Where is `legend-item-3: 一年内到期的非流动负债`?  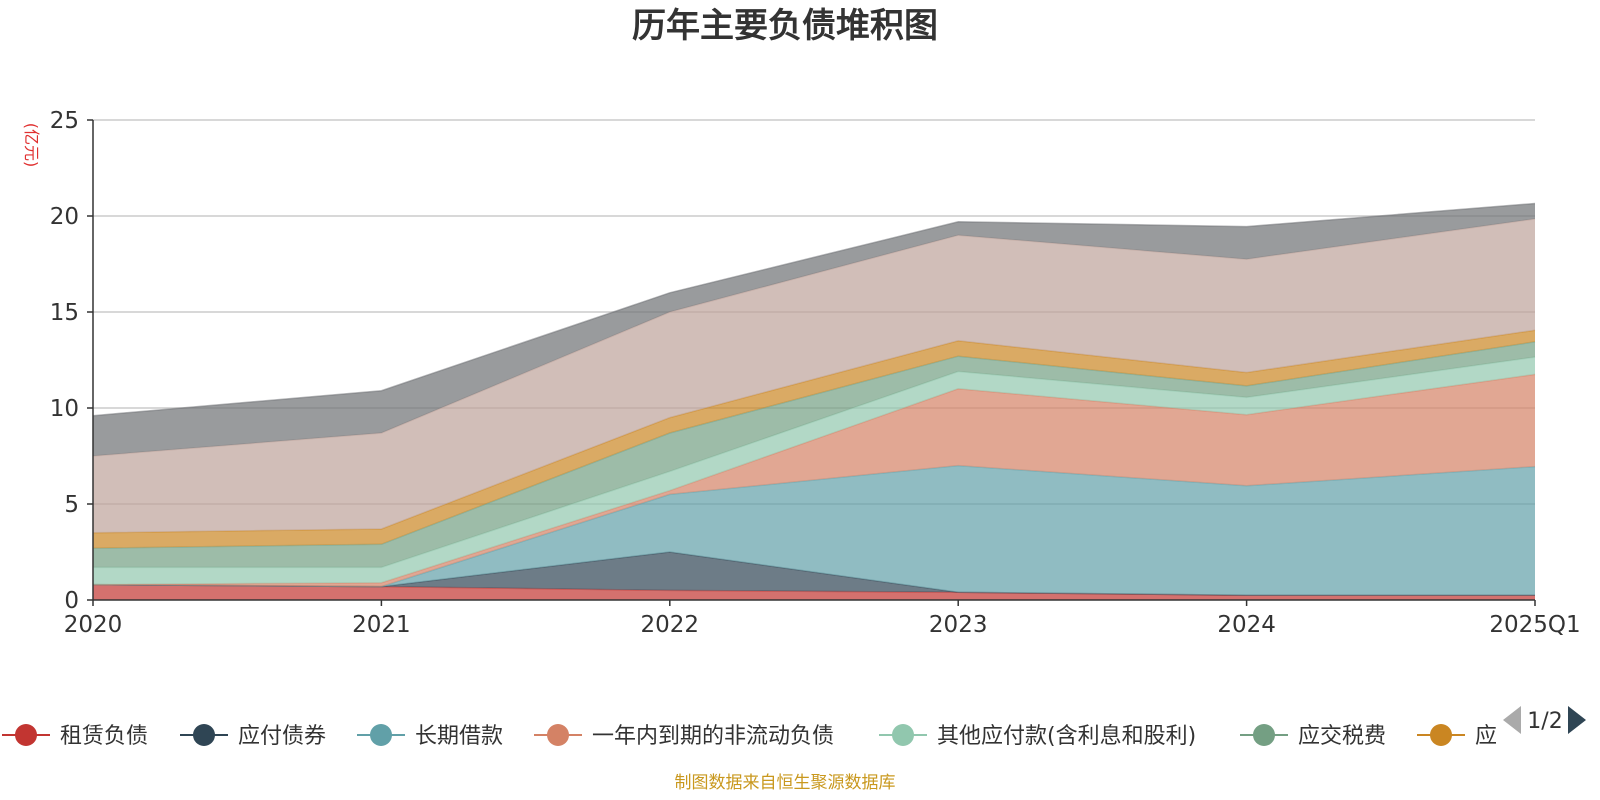 legend-item-3: 一年内到期的非流动负债 is located at coordinates (684, 736).